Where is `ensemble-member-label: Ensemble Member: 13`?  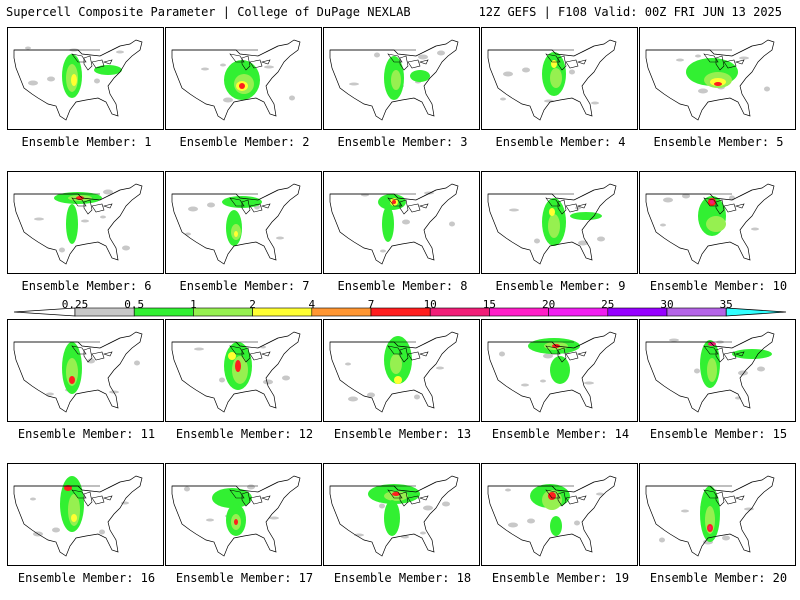 ensemble-member-label: Ensemble Member: 13 is located at coordinates (402, 434).